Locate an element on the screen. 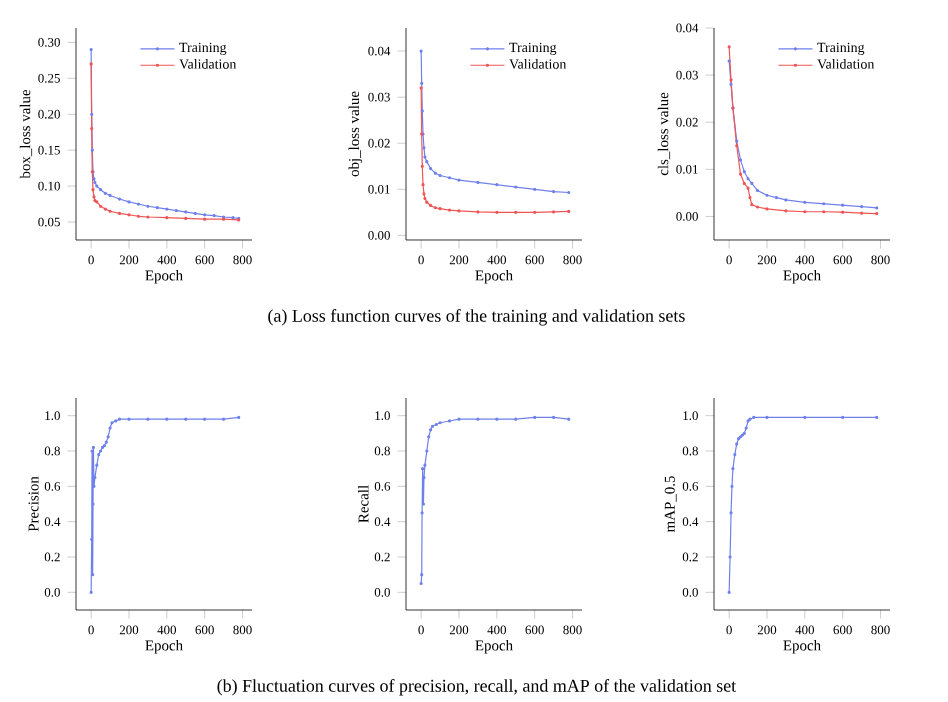  text: (b) Fluctuation curves of precision, recall, and mAP of the validation set is located at coordinates (477, 687).